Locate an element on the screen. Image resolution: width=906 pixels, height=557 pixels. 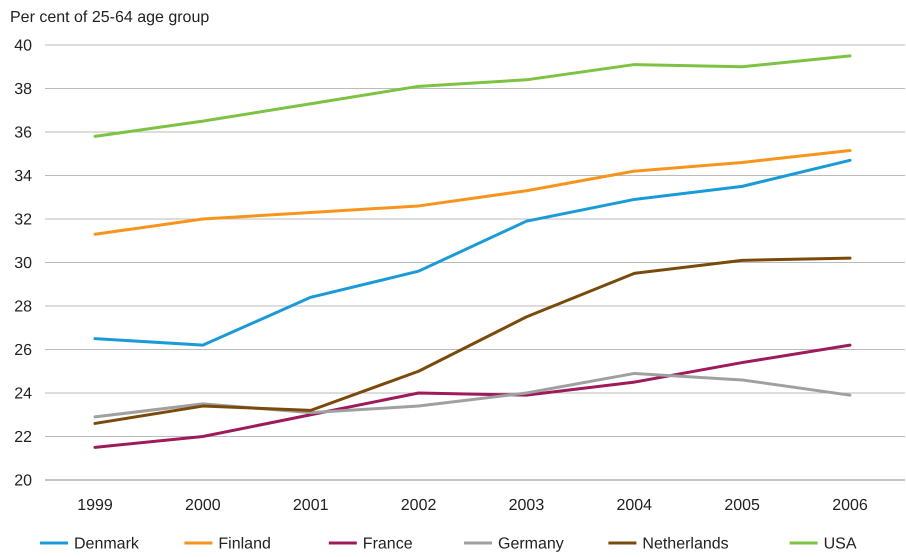
x-tick-label: 2005 is located at coordinates (742, 505).